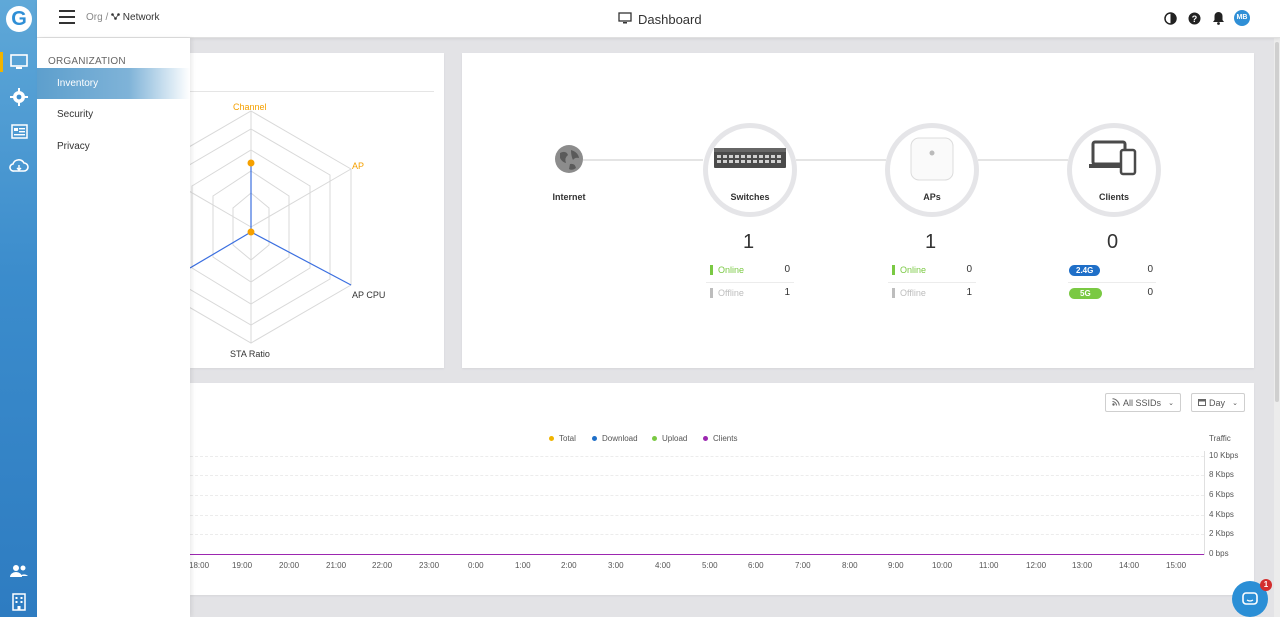 This screenshot has height=617, width=1280. I want to click on chat-button: 1, so click(1252, 598).